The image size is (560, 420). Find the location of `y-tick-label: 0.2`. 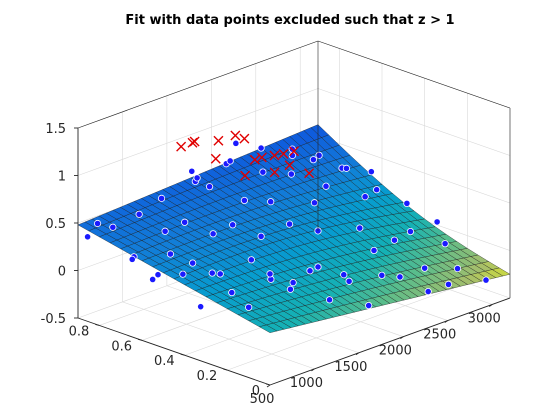

y-tick-label: 0.2 is located at coordinates (207, 376).